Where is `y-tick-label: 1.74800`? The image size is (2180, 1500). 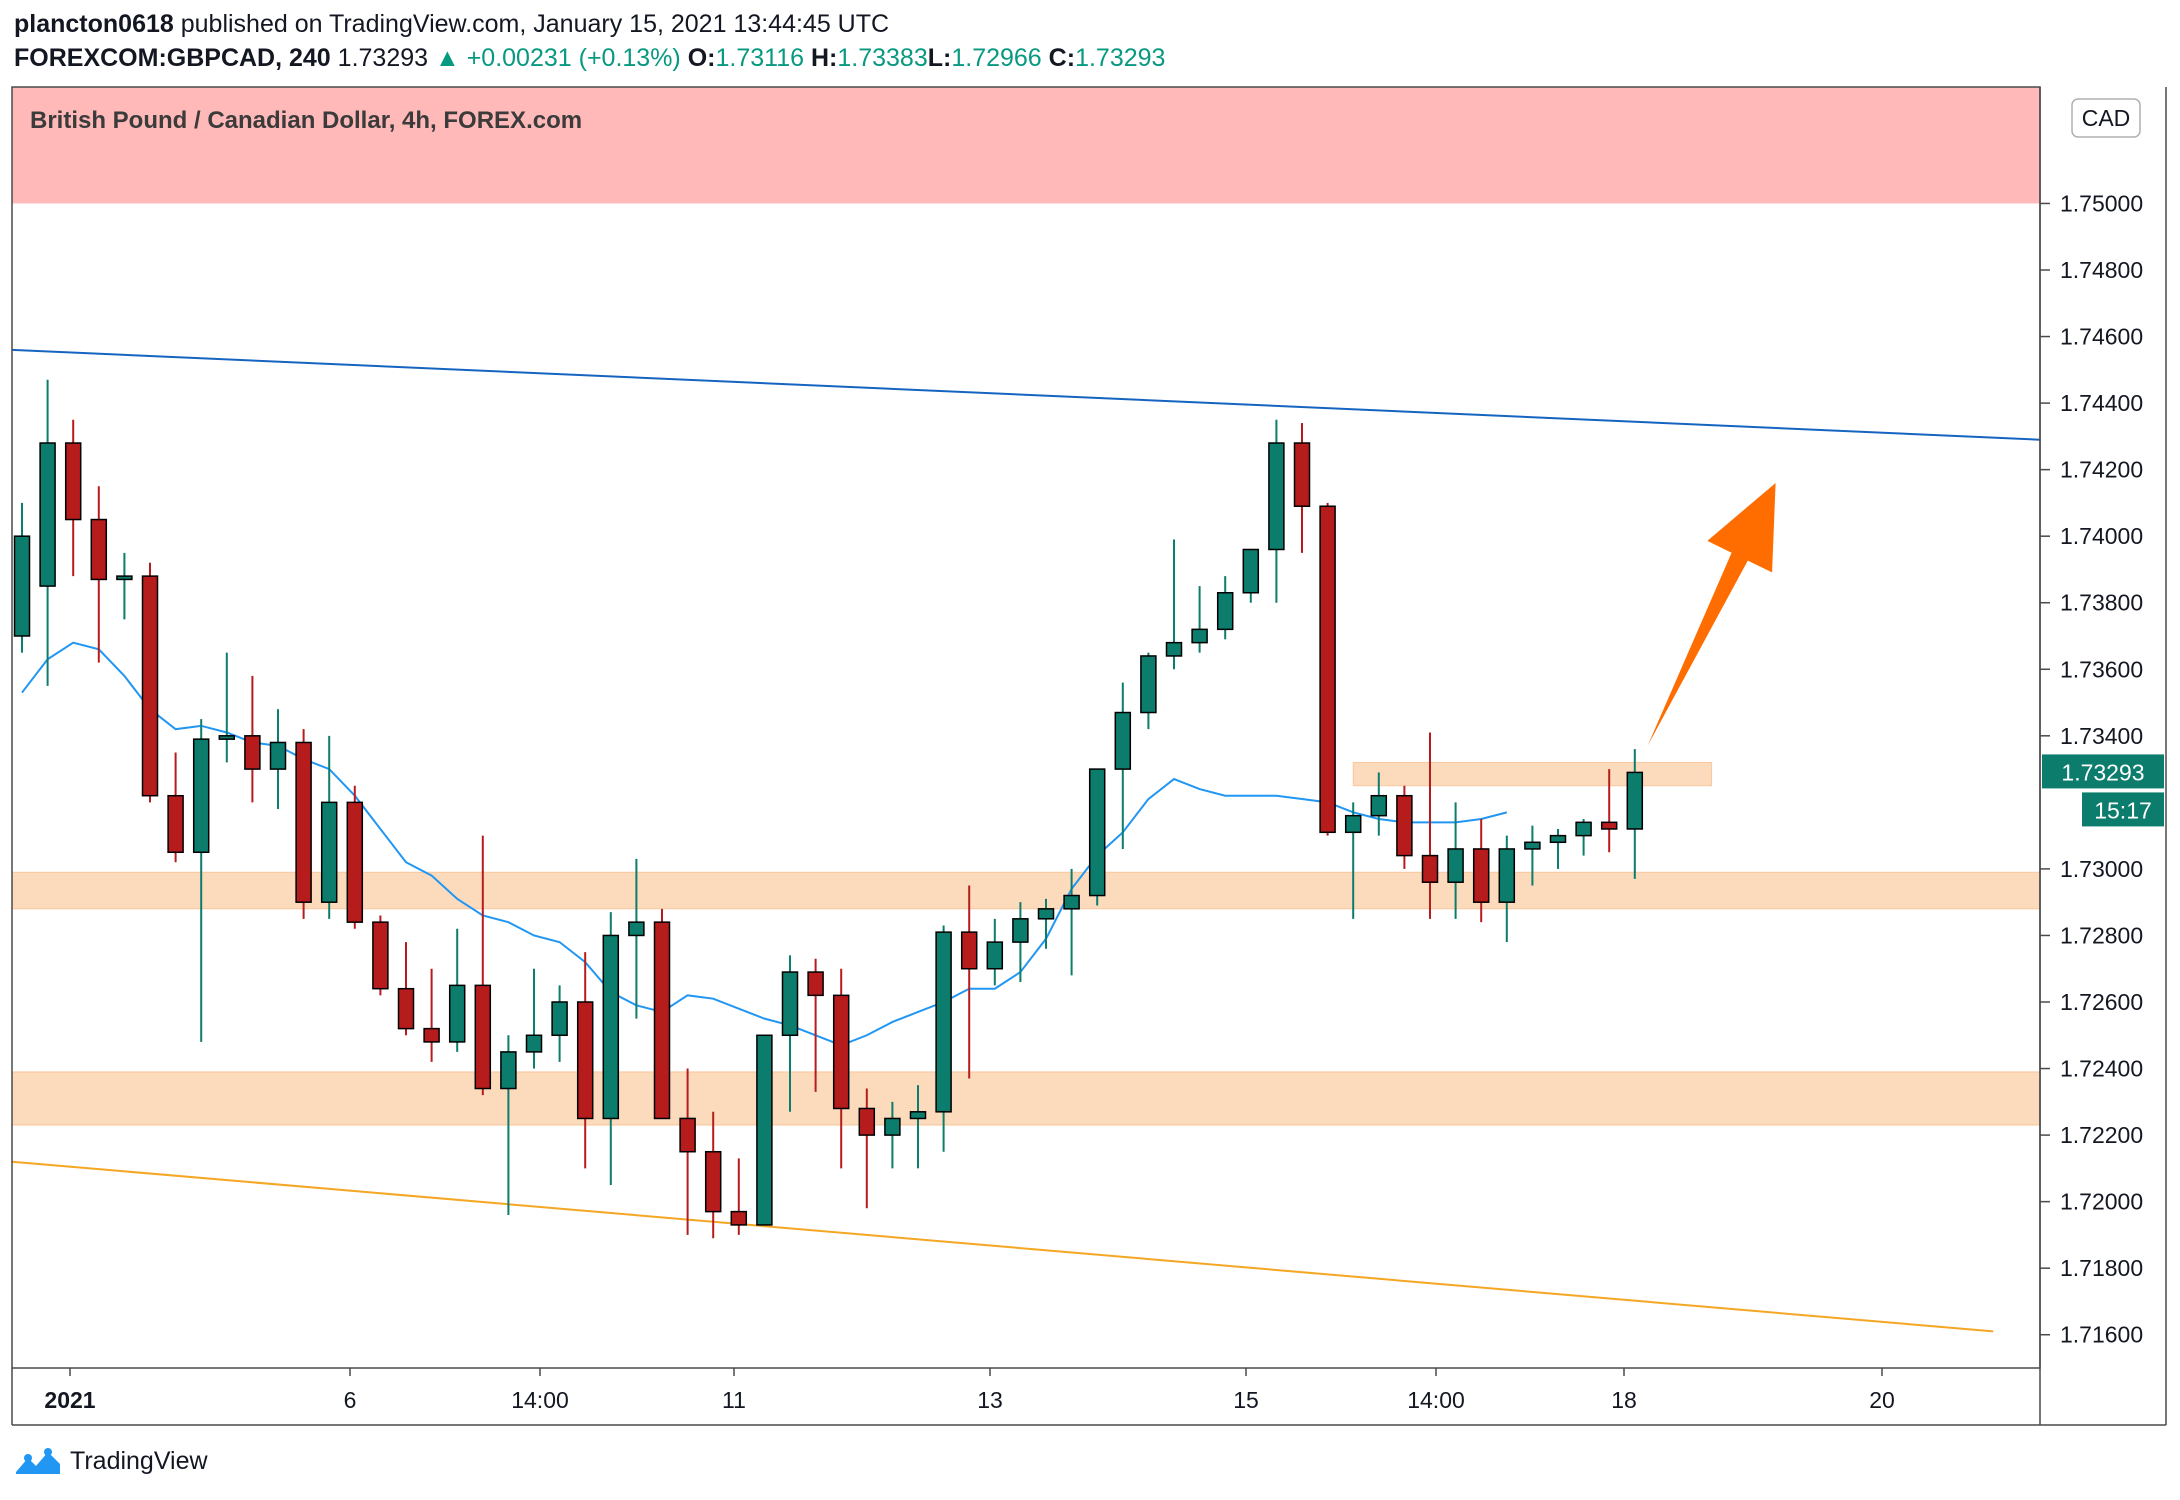
y-tick-label: 1.74800 is located at coordinates (2101, 270).